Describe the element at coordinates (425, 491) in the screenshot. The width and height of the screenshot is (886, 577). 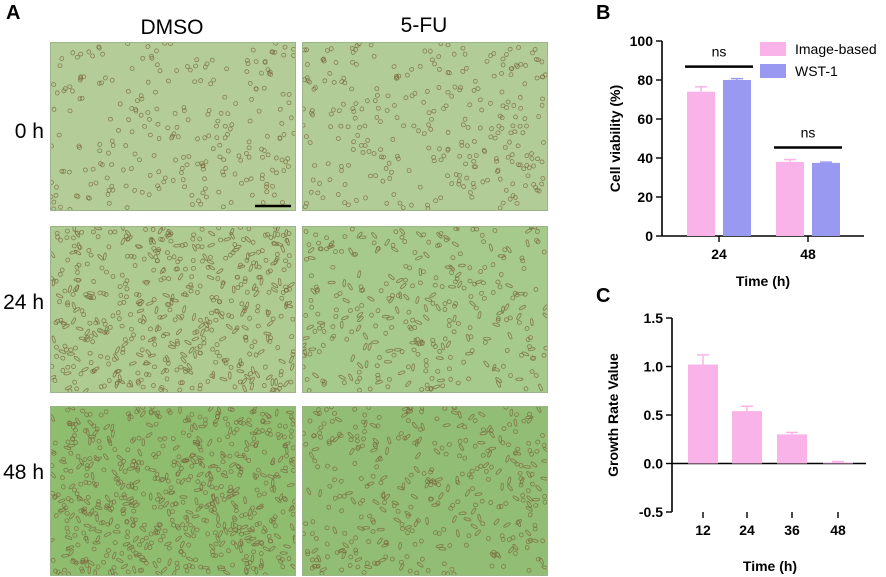
I see `micrograph-5fu-48h` at that location.